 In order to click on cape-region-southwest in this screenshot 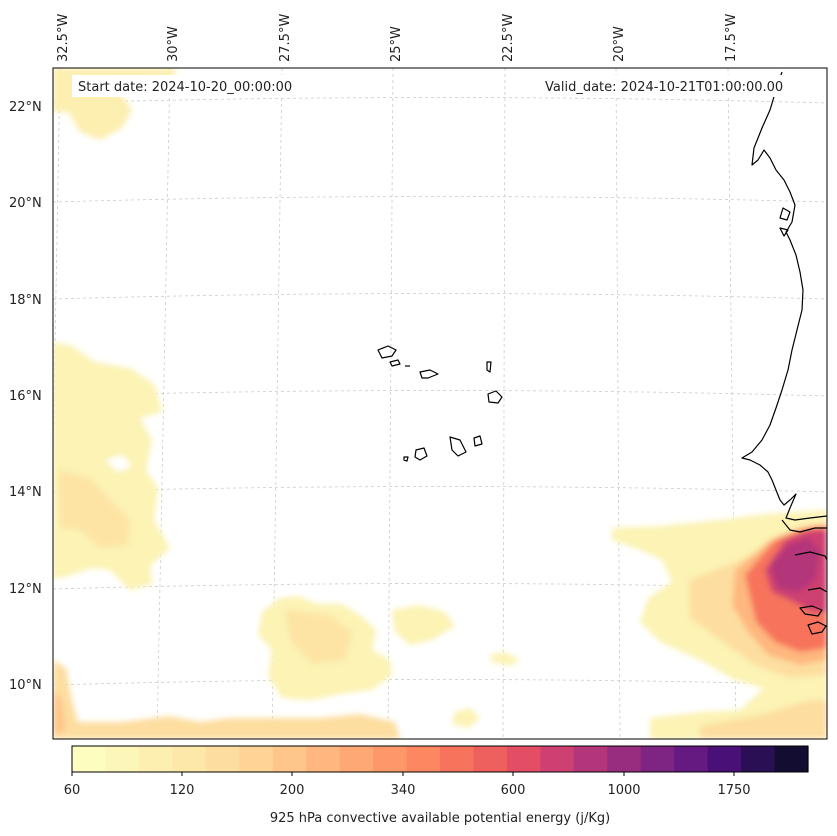, I will do `click(226, 699)`.